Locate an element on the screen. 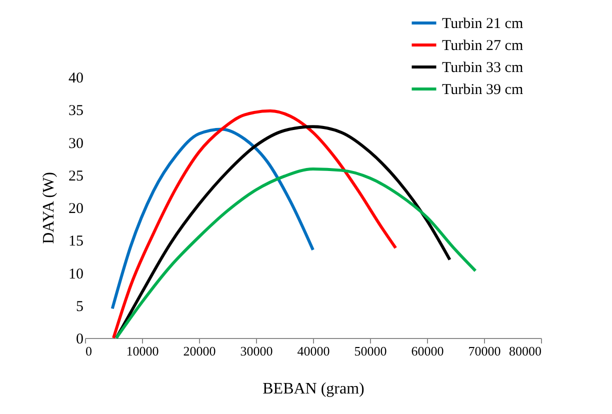 This screenshot has width=612, height=414. x-tick-label: 10000 is located at coordinates (142, 351).